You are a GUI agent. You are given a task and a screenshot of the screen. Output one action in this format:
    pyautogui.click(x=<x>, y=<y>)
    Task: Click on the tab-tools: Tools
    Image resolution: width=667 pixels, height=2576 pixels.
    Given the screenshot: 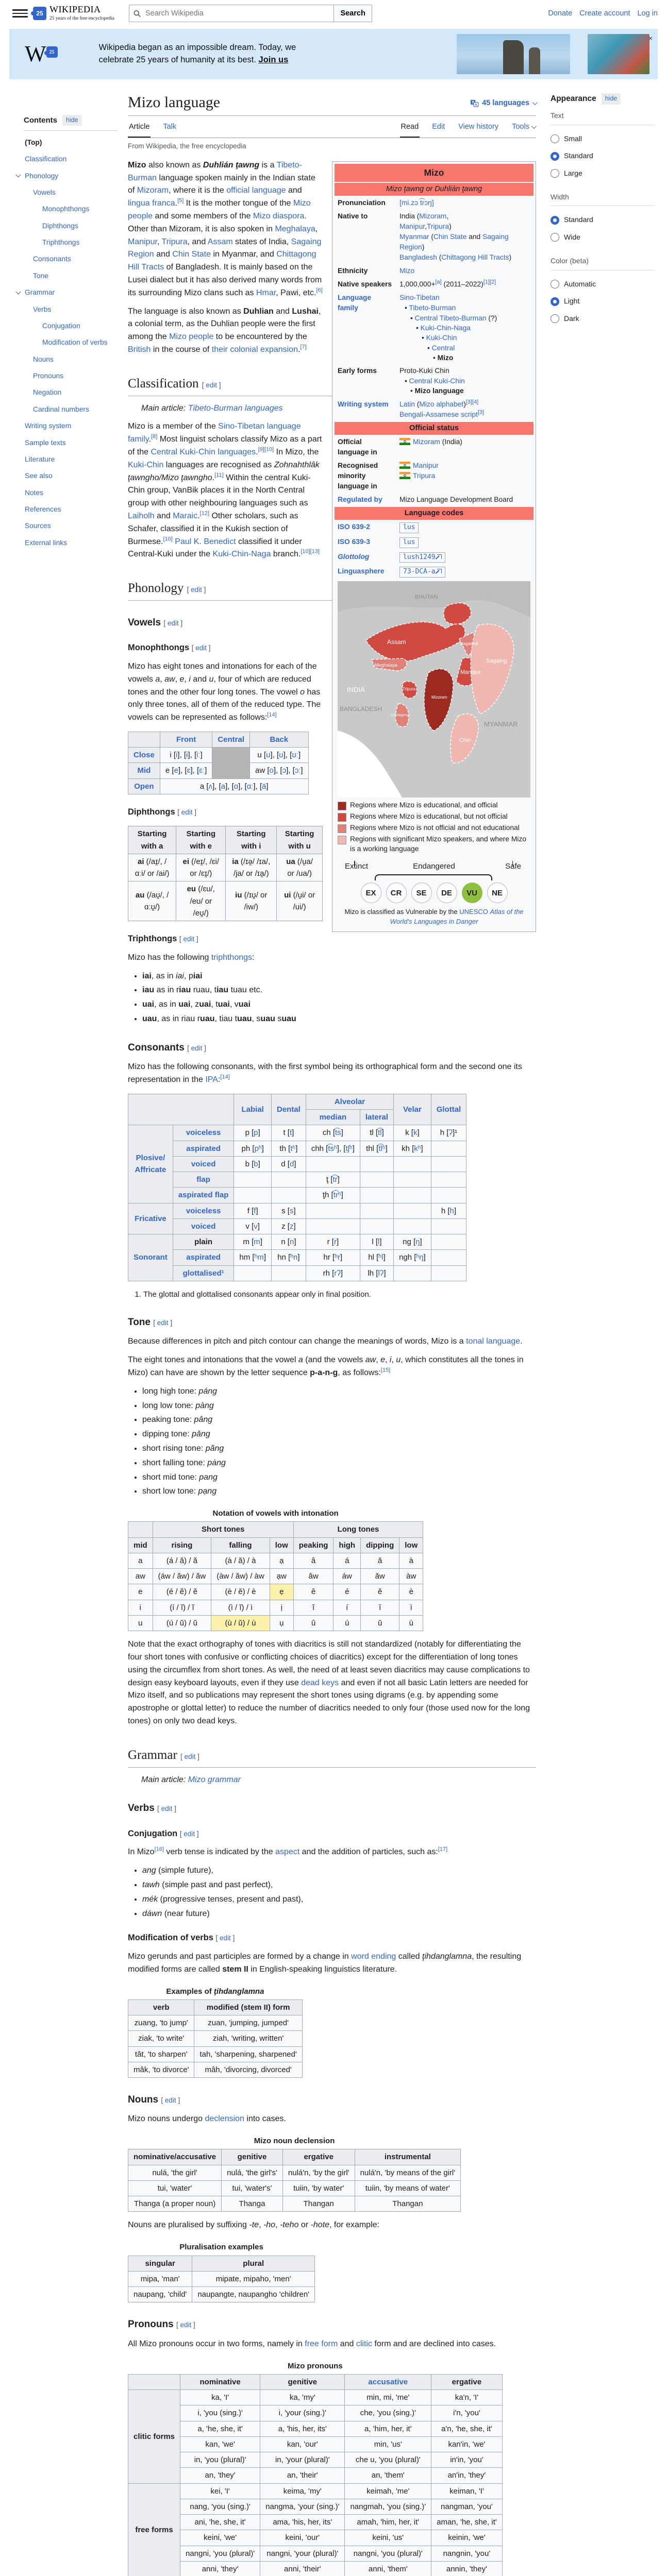 What is the action you would take?
    pyautogui.click(x=524, y=127)
    